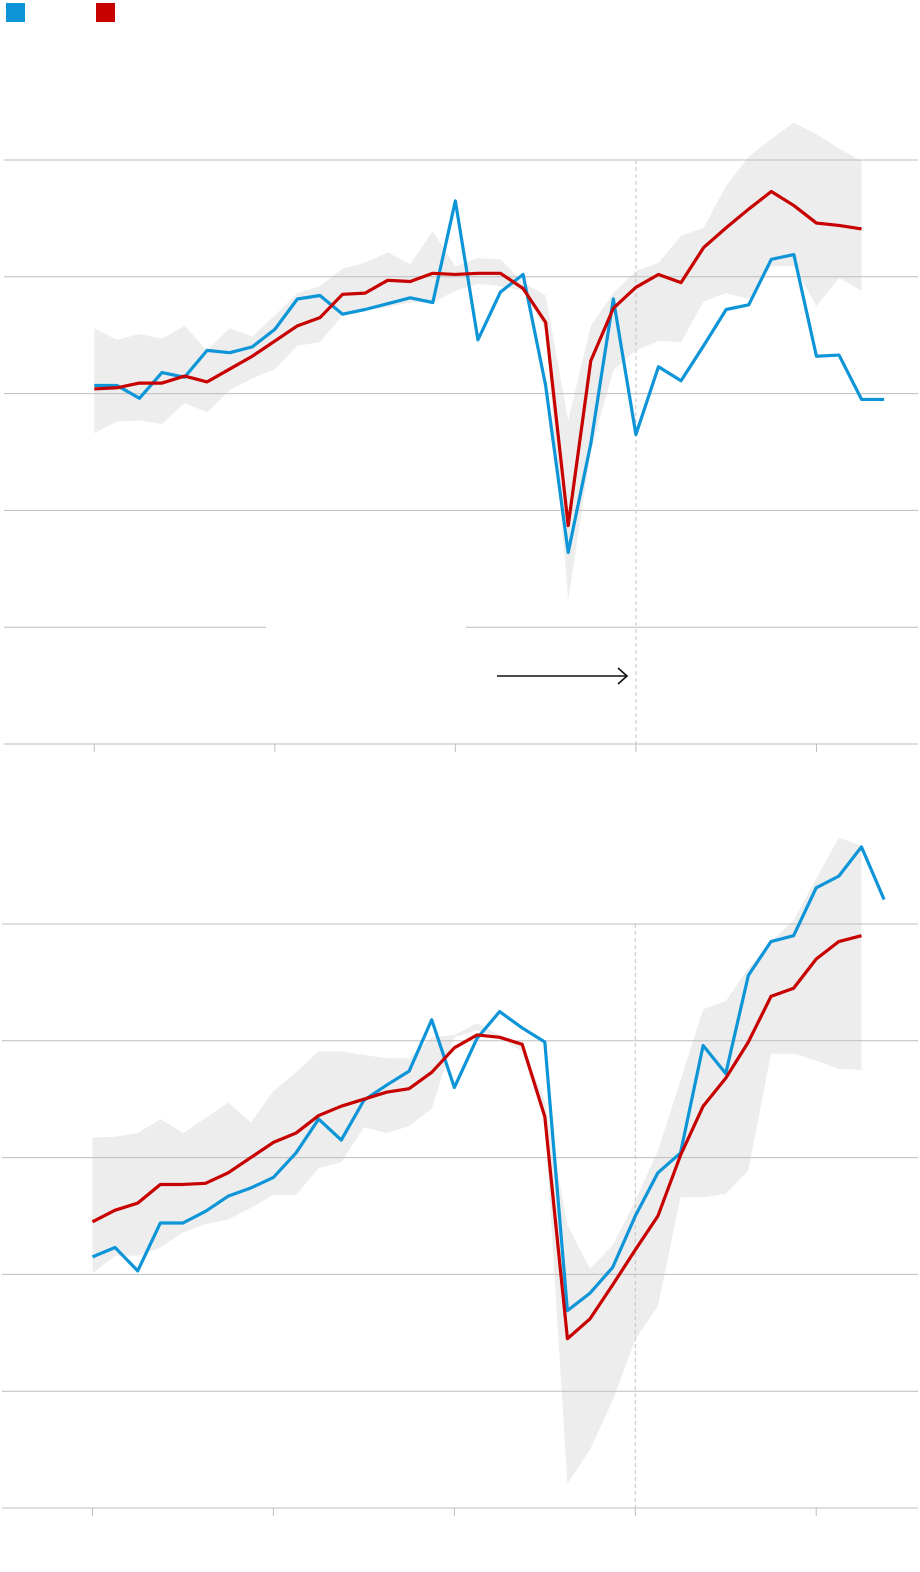  Describe the element at coordinates (366, 627) in the screenshot. I see `label-gap` at that location.